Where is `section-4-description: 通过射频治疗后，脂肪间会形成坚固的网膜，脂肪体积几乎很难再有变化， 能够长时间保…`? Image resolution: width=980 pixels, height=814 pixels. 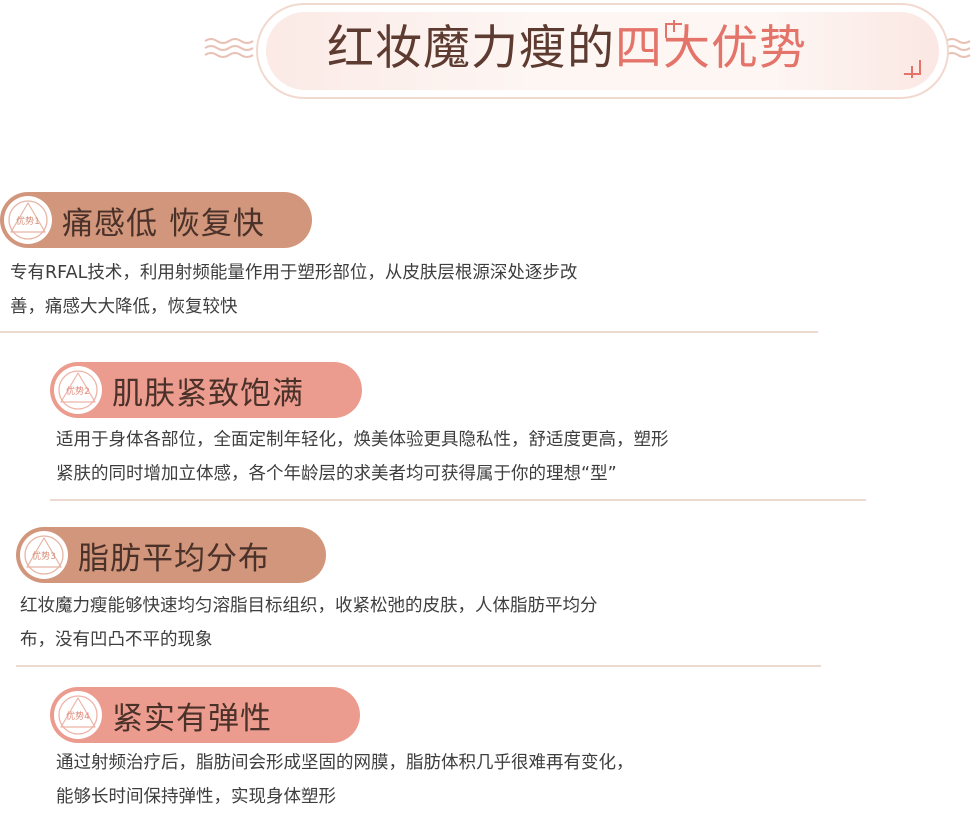 section-4-description: 通过射频治疗后，脂肪间会形成坚固的网膜，脂肪体积几乎很难再有变化， 能够长时间保… is located at coordinates (345, 780).